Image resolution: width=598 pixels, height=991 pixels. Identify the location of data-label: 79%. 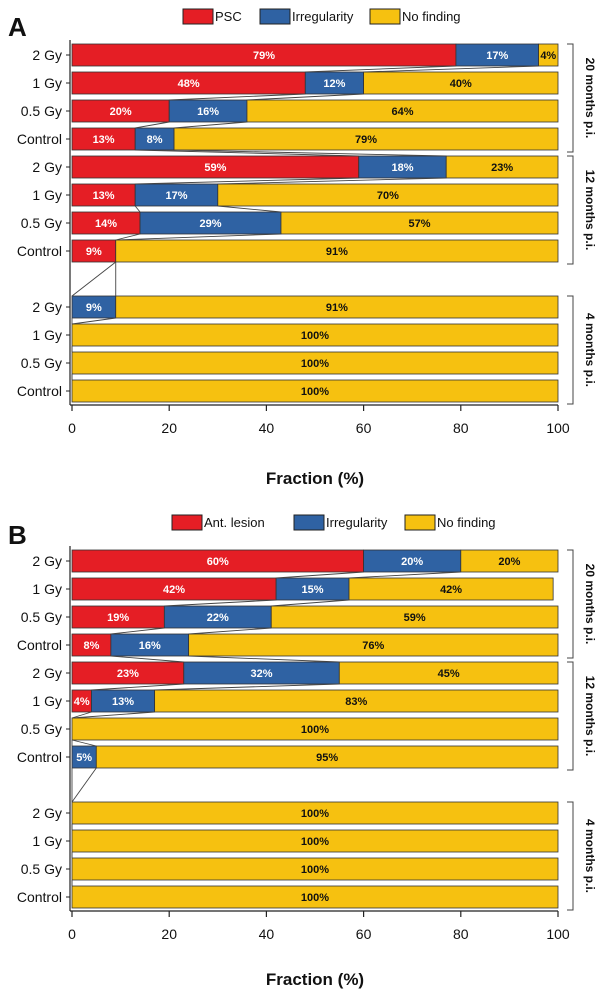
(264, 56).